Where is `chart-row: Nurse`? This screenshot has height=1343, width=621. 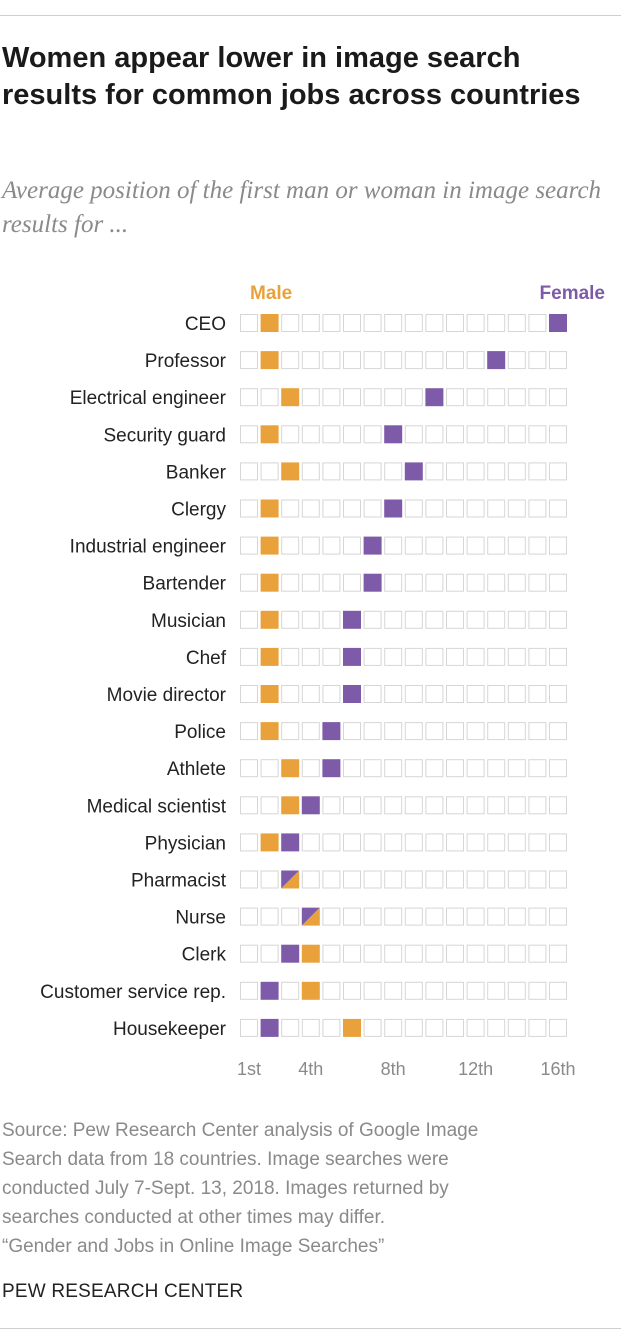 chart-row: Nurse is located at coordinates (371, 918).